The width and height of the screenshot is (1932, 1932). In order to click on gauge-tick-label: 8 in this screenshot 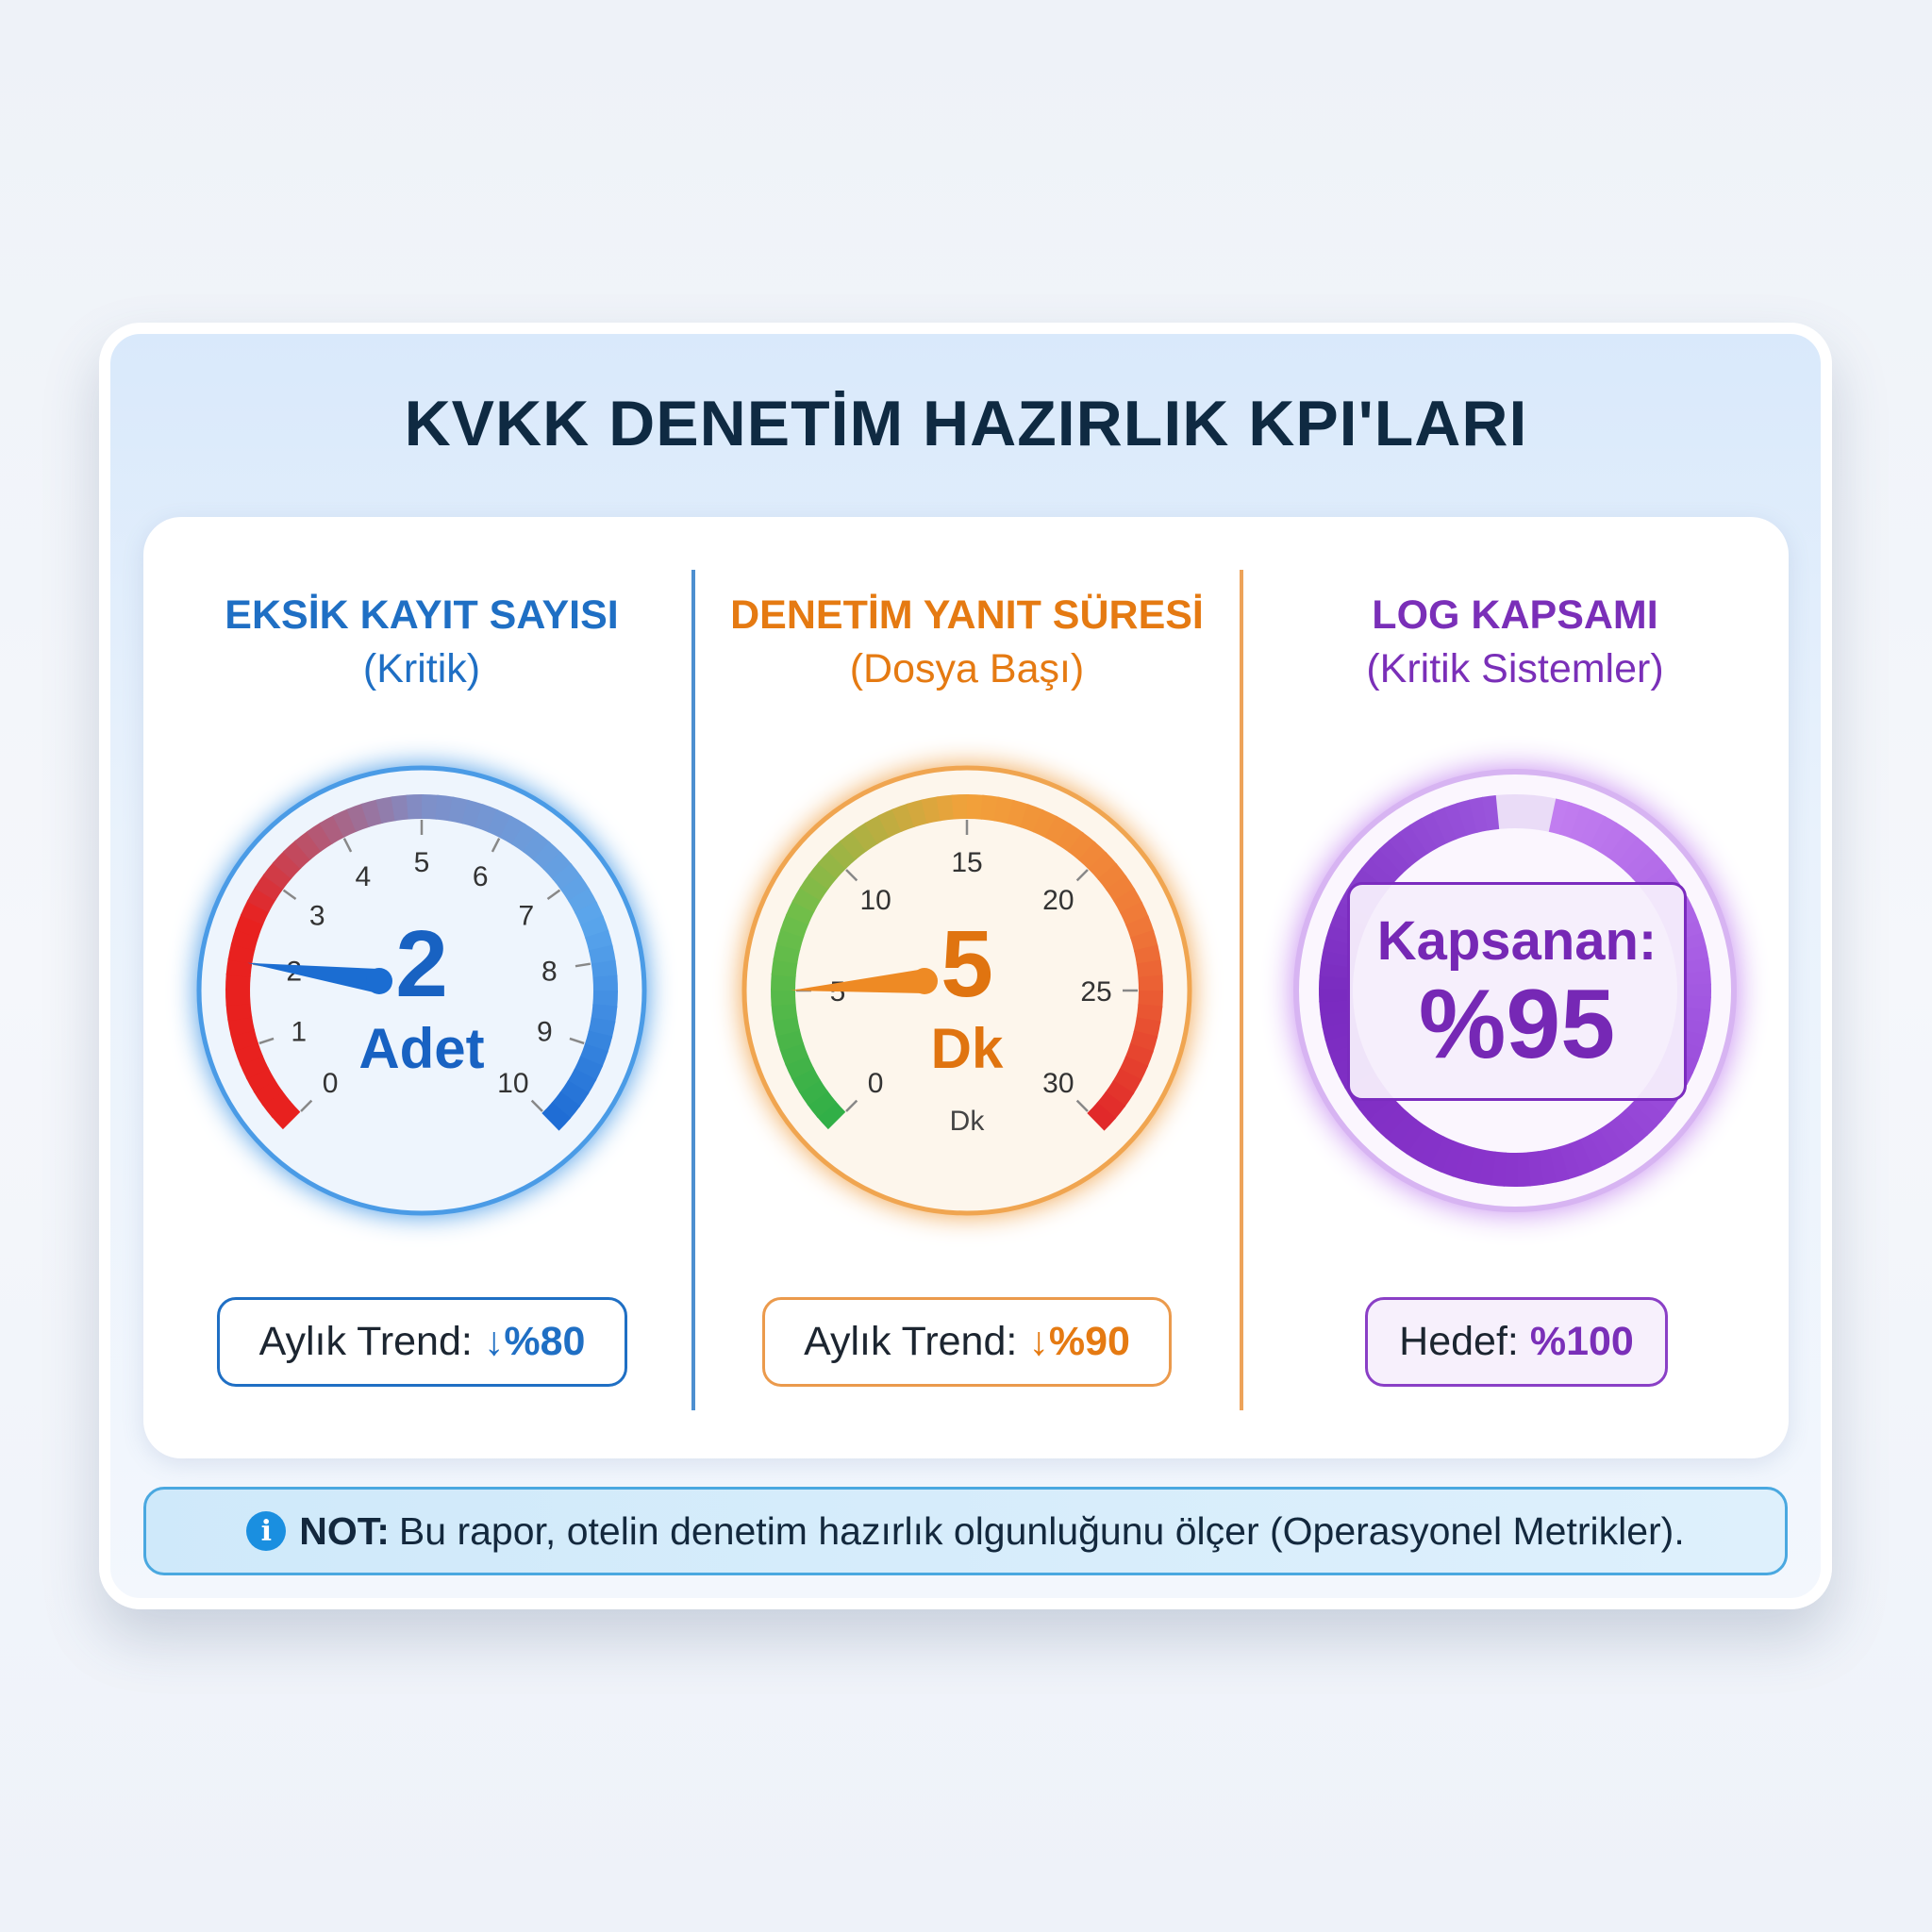, I will do `click(550, 972)`.